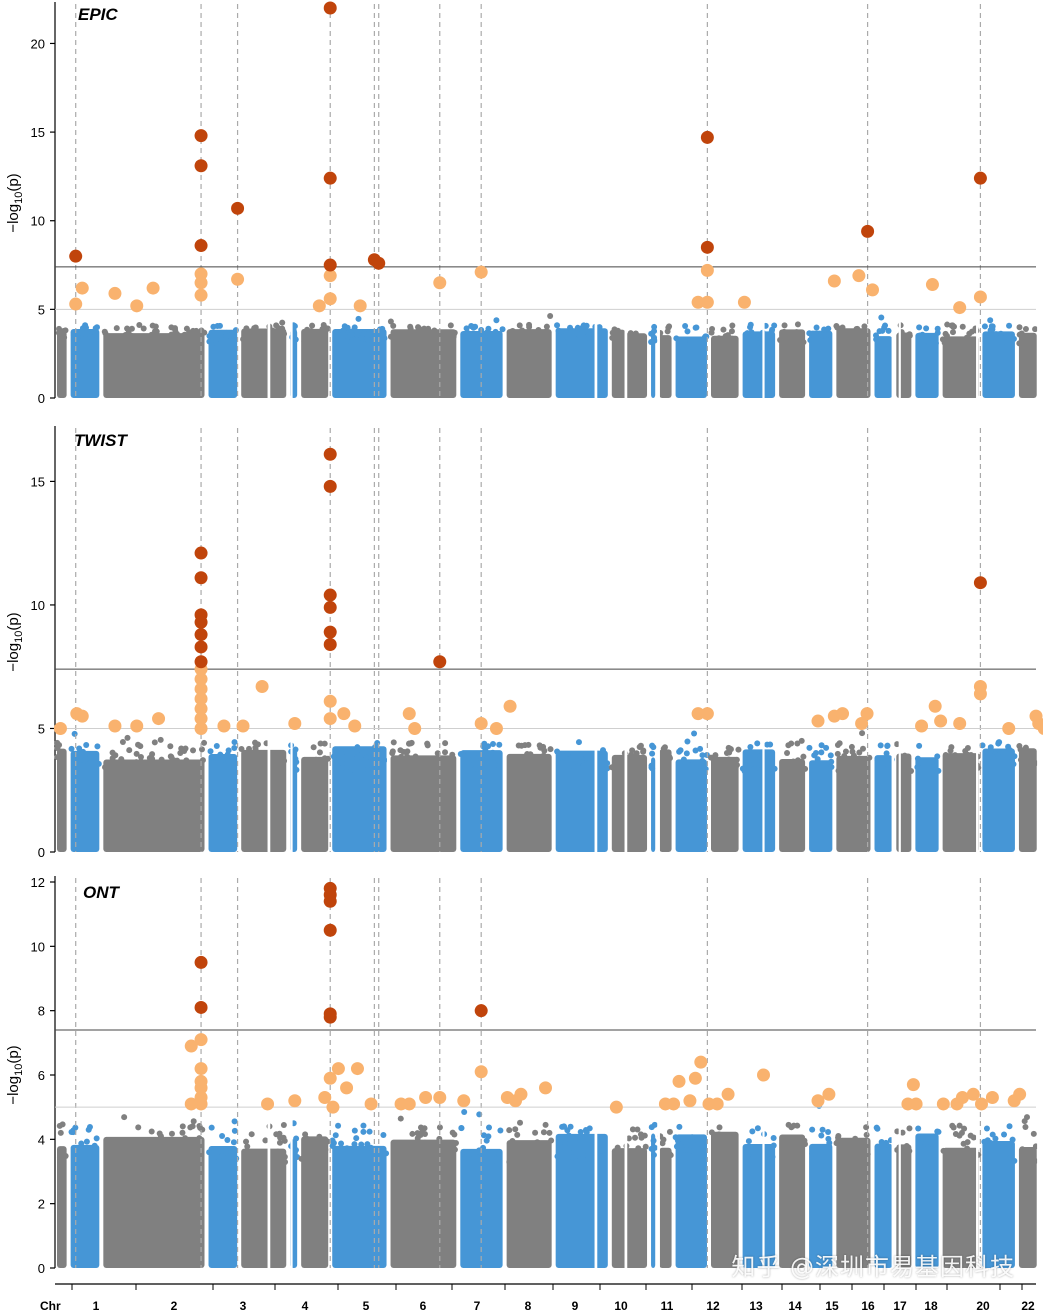  What do you see at coordinates (621, 1305) in the screenshot?
I see `chromosome-label: 10` at bounding box center [621, 1305].